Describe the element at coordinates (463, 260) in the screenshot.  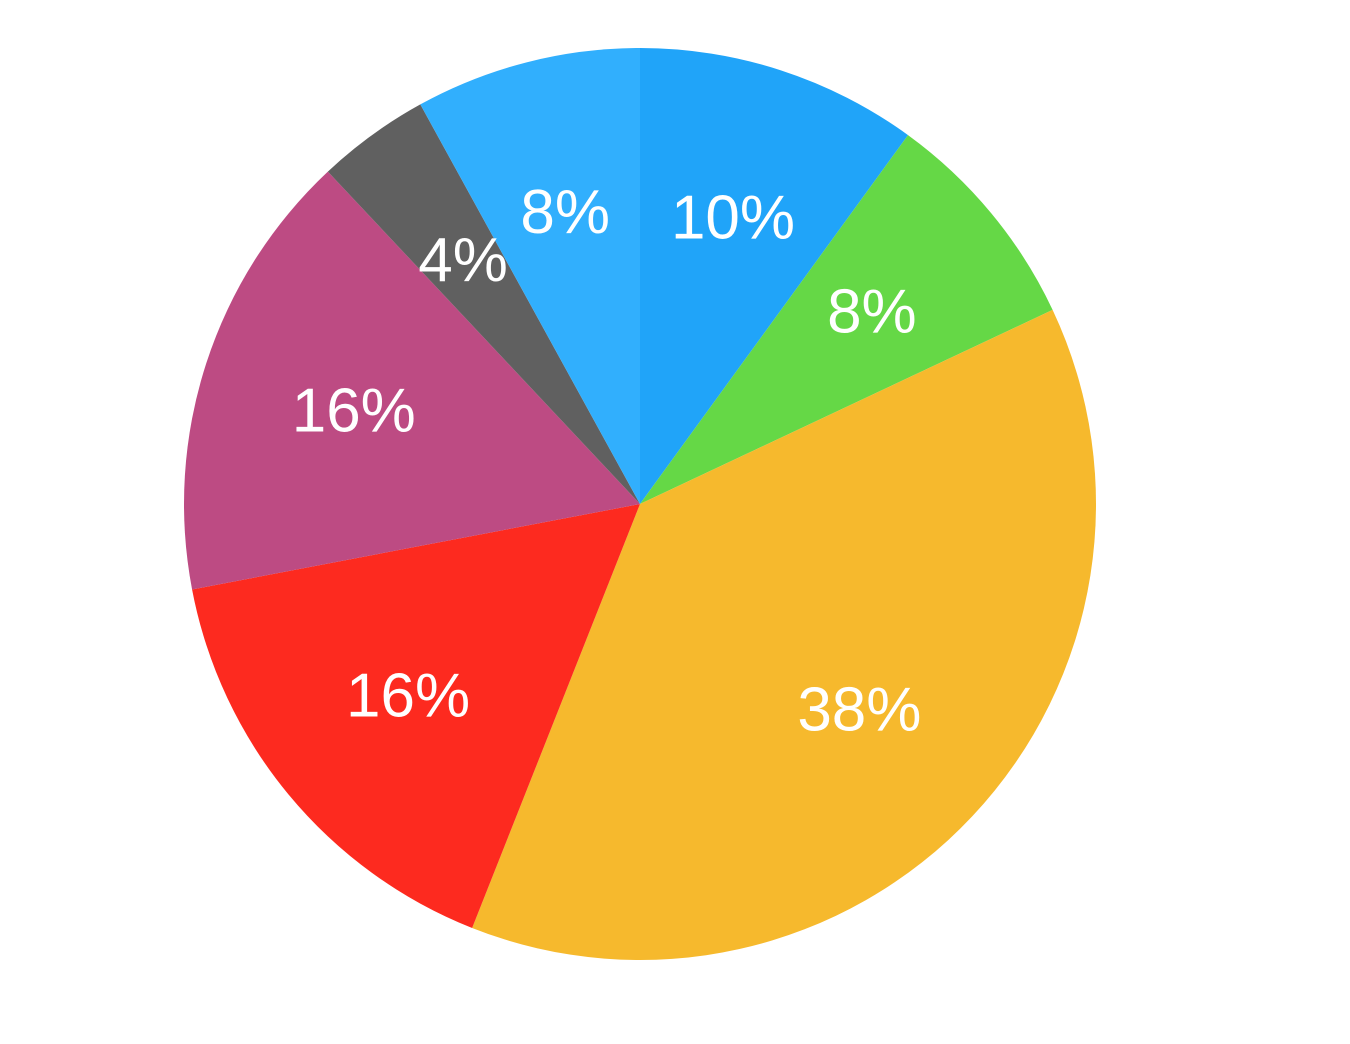
I see `slice-label: 4%` at that location.